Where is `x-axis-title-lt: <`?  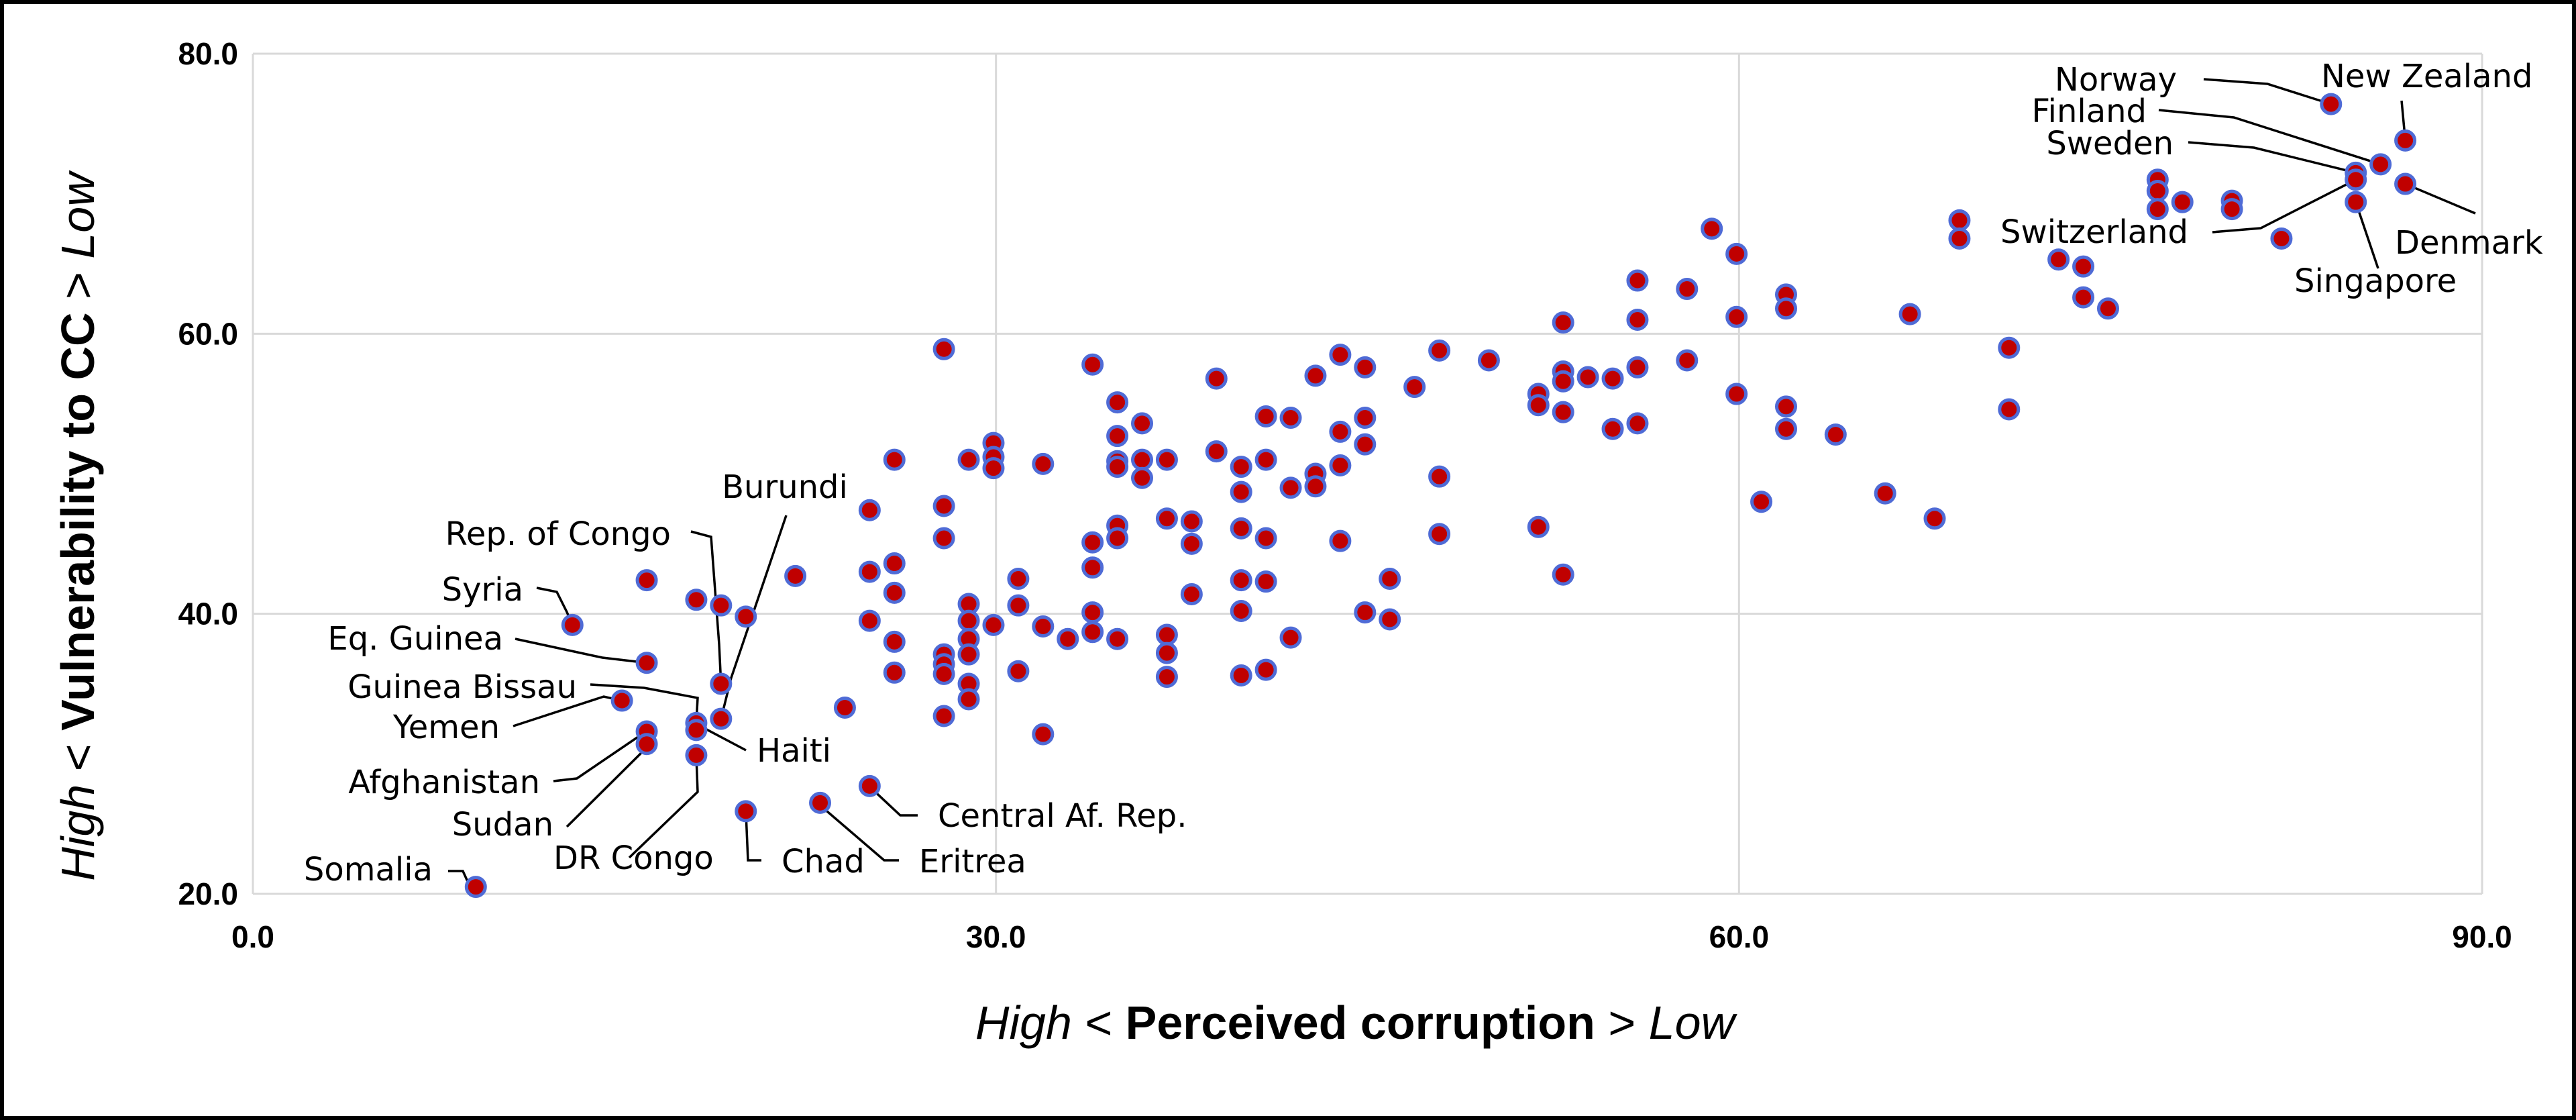
x-axis-title-lt: < is located at coordinates (1099, 1023).